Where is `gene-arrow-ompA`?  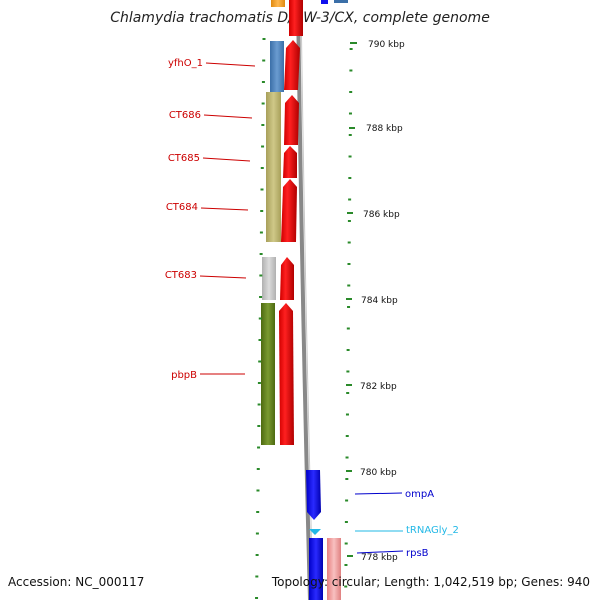 gene-arrow-ompA is located at coordinates (313, 495).